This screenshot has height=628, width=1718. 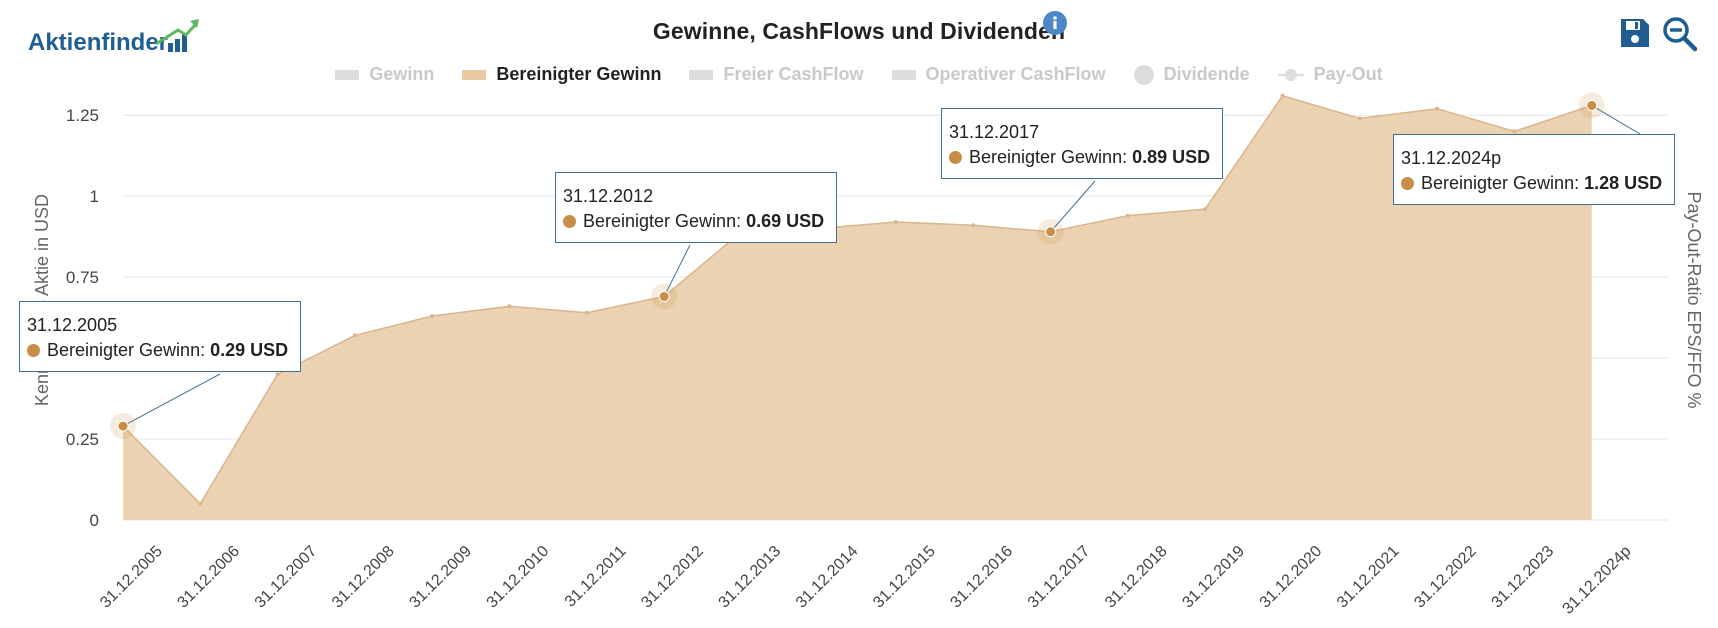 I want to click on tooltip-value: 1.28 USD, so click(x=1623, y=183).